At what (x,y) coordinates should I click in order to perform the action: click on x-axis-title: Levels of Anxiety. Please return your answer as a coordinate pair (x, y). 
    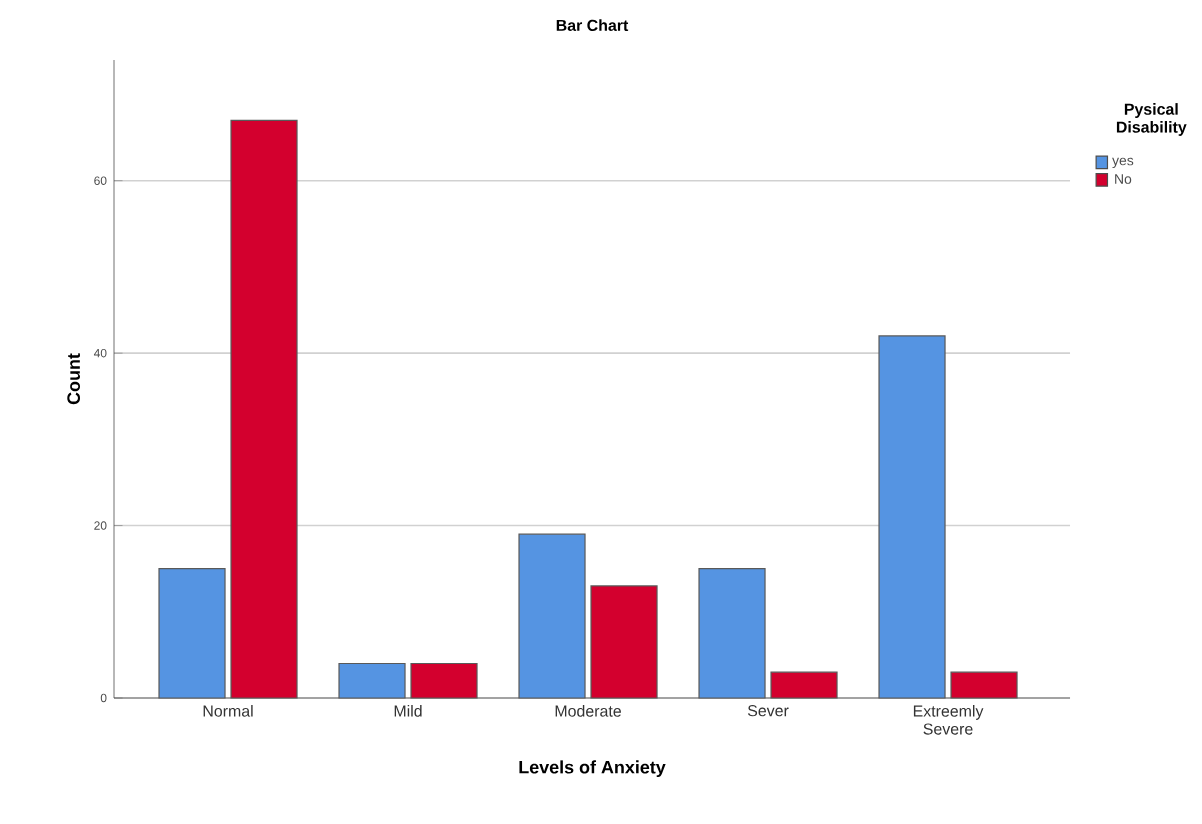
    Looking at the image, I should click on (592, 769).